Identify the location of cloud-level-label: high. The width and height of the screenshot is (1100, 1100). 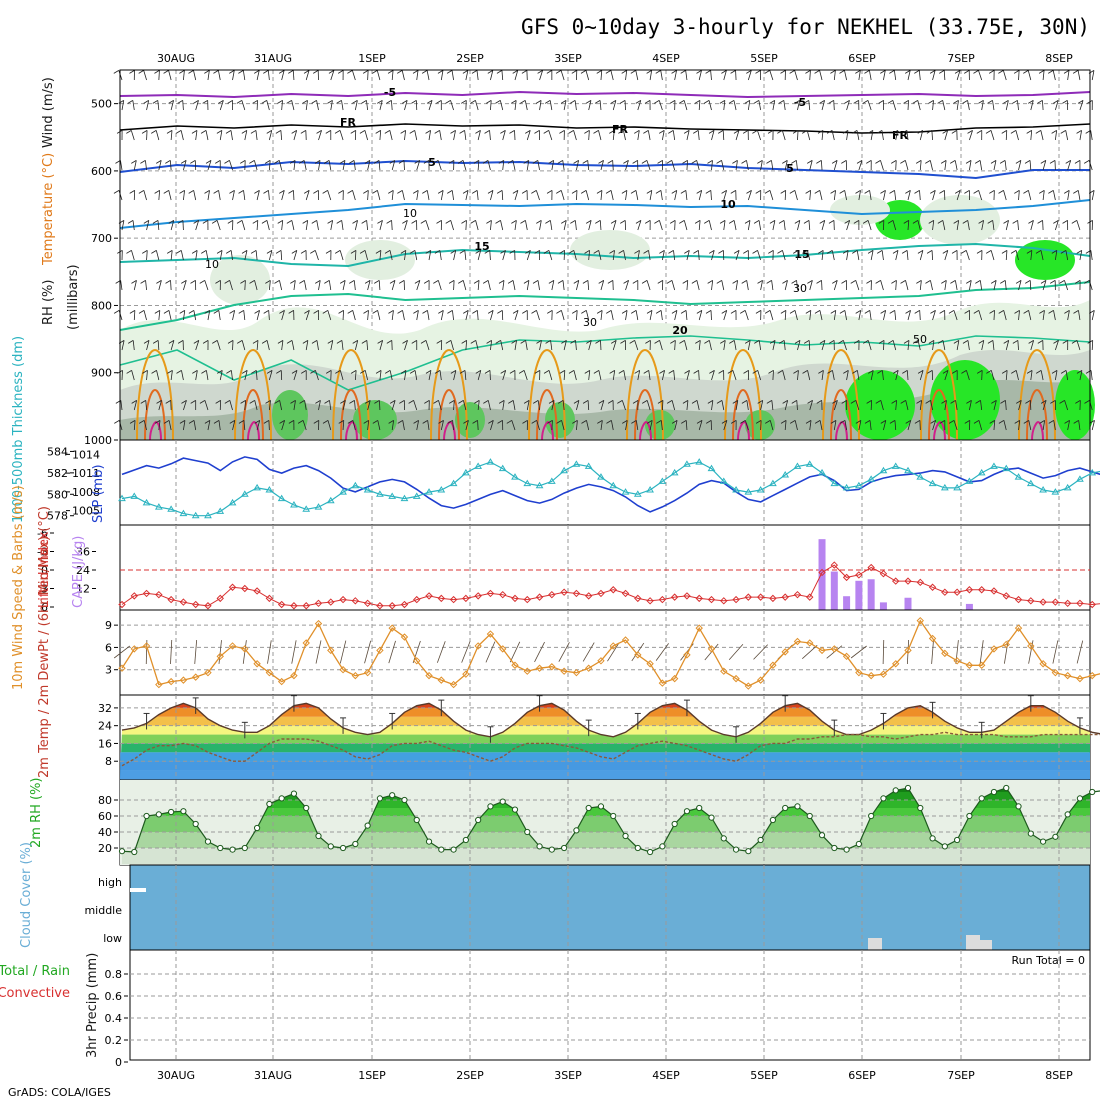
(110, 882).